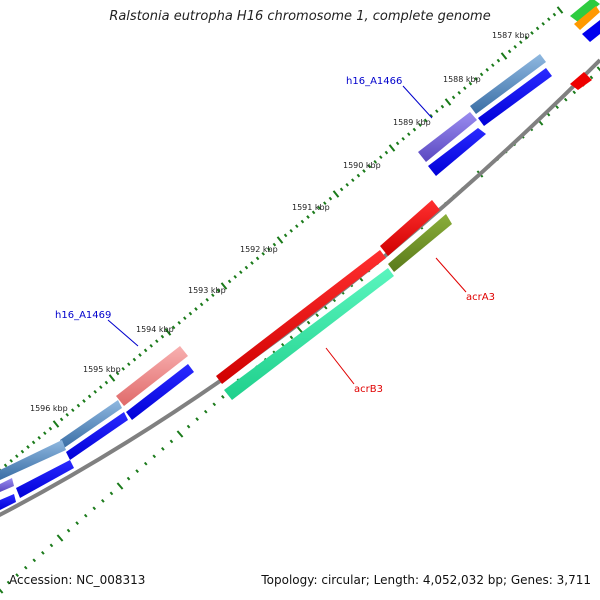  Describe the element at coordinates (462, 79) in the screenshot. I see `tick-label: 1588 kbp` at that location.